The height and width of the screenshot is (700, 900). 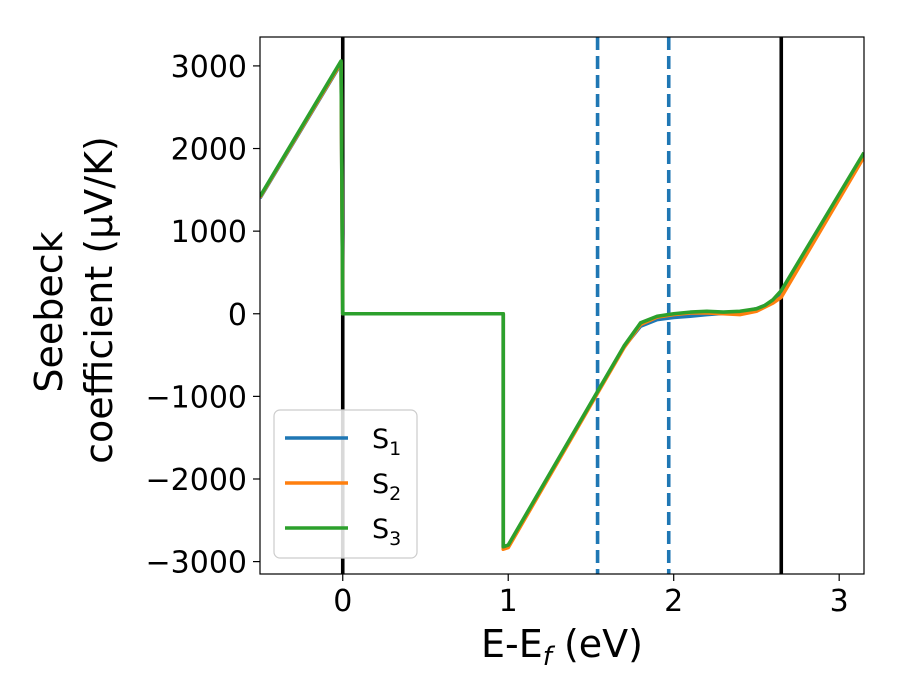 I want to click on y-tick-label: −3000, so click(x=196, y=563).